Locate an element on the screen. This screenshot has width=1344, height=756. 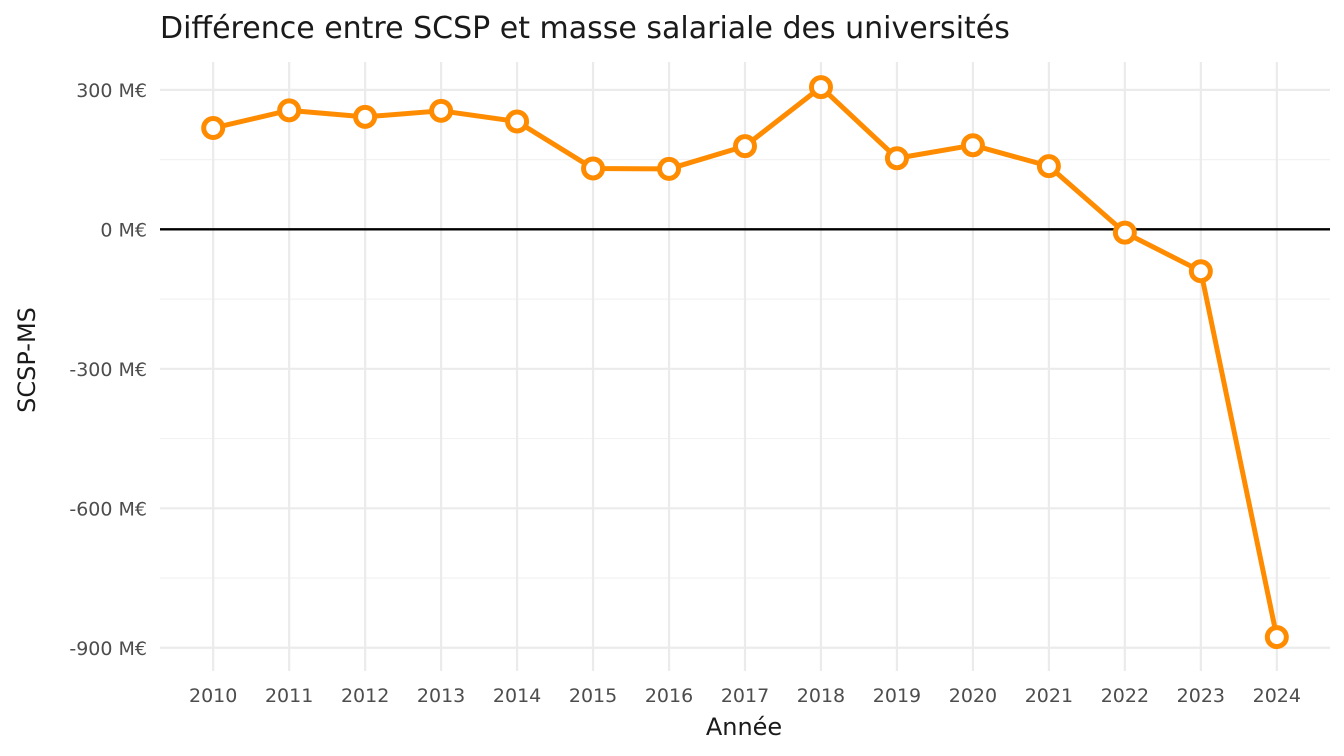
y-tick-label-1: 0 M€ is located at coordinates (123, 230).